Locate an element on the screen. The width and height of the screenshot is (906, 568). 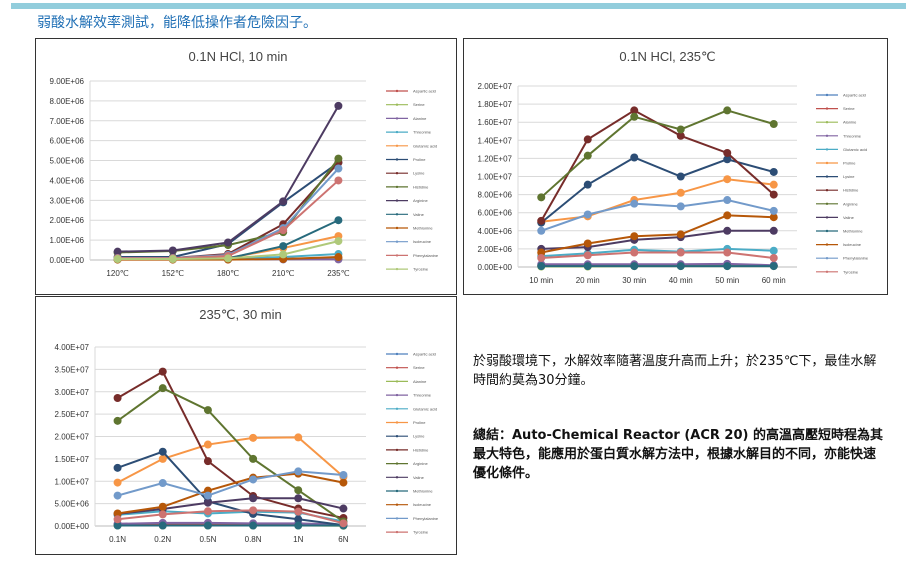
header-bar is located at coordinates (458, 6).